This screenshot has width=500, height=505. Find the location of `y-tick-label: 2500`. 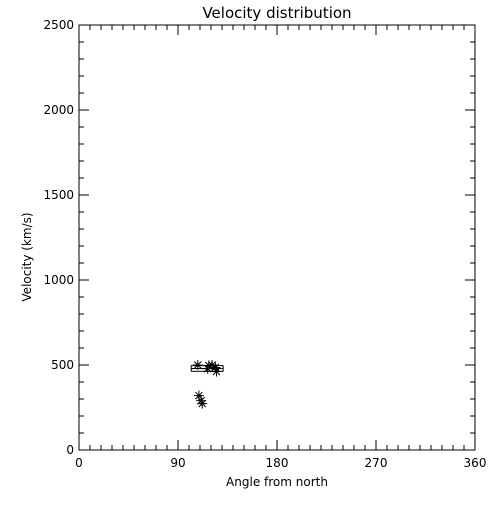

y-tick-label: 2500 is located at coordinates (58, 25).